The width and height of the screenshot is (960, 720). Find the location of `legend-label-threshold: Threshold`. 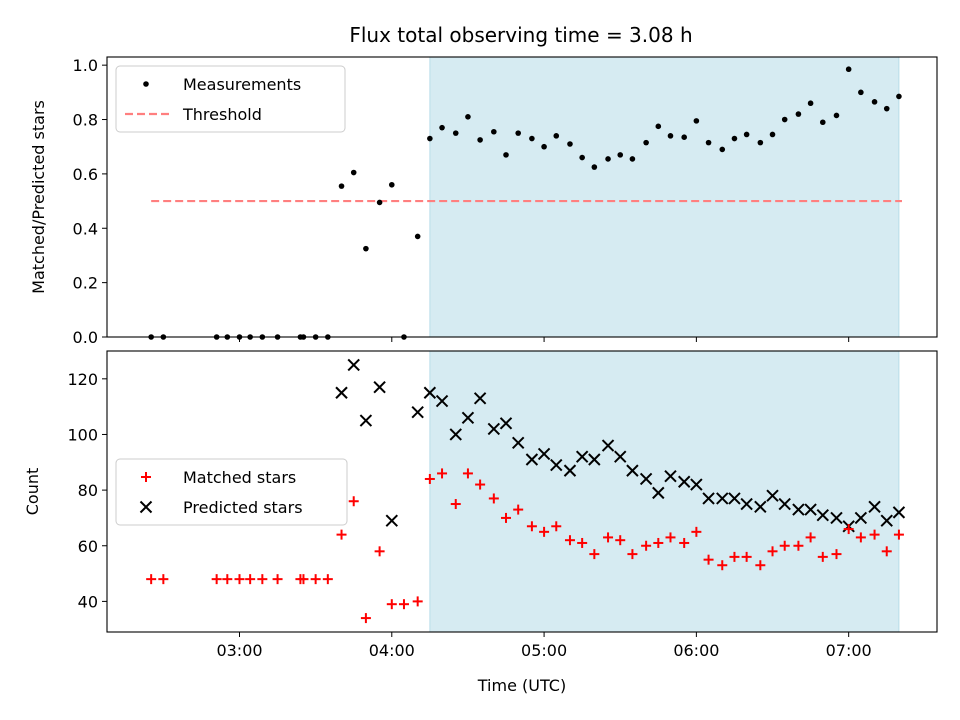

legend-label-threshold: Threshold is located at coordinates (222, 114).